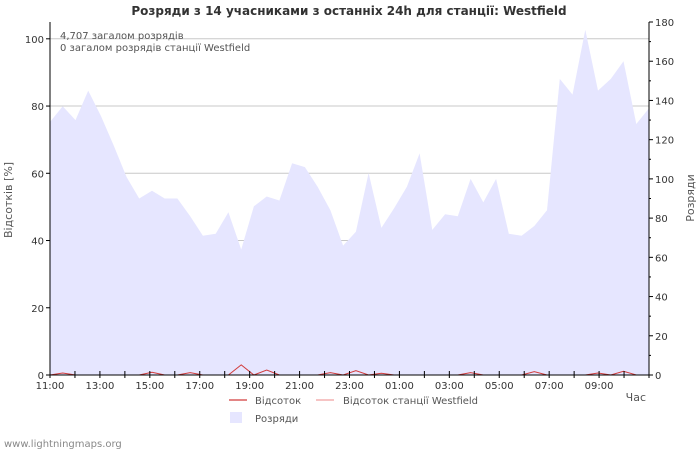 This screenshot has height=454, width=700. Describe the element at coordinates (63, 444) in the screenshot. I see `footer-site-credit: www.lightningmaps.org` at that location.